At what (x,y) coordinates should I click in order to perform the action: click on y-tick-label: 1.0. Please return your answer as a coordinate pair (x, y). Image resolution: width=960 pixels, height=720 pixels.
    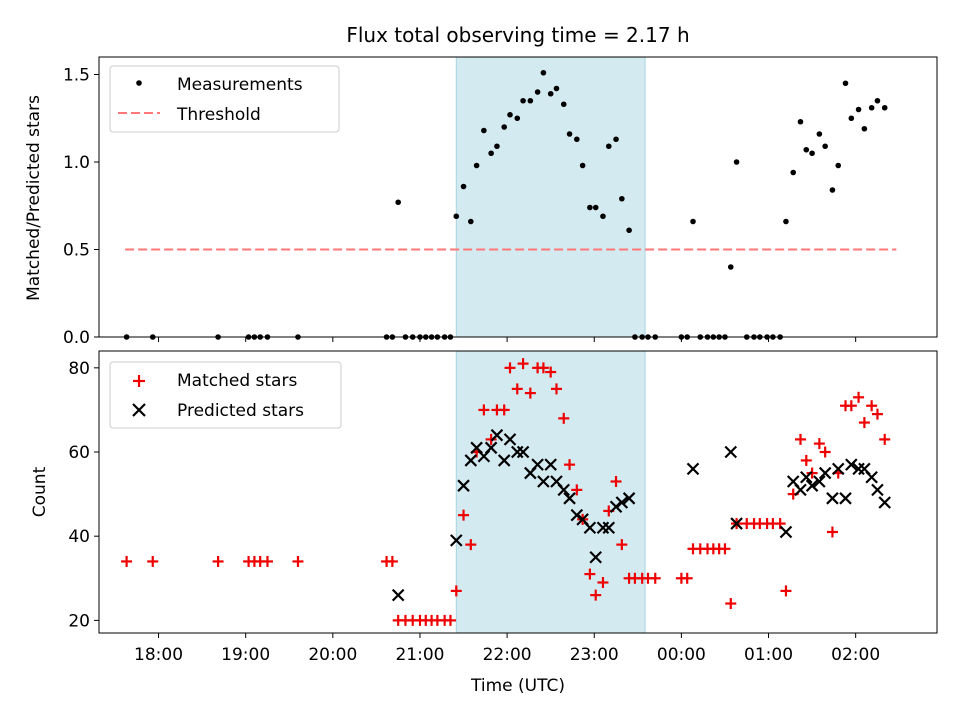
    Looking at the image, I should click on (76, 163).